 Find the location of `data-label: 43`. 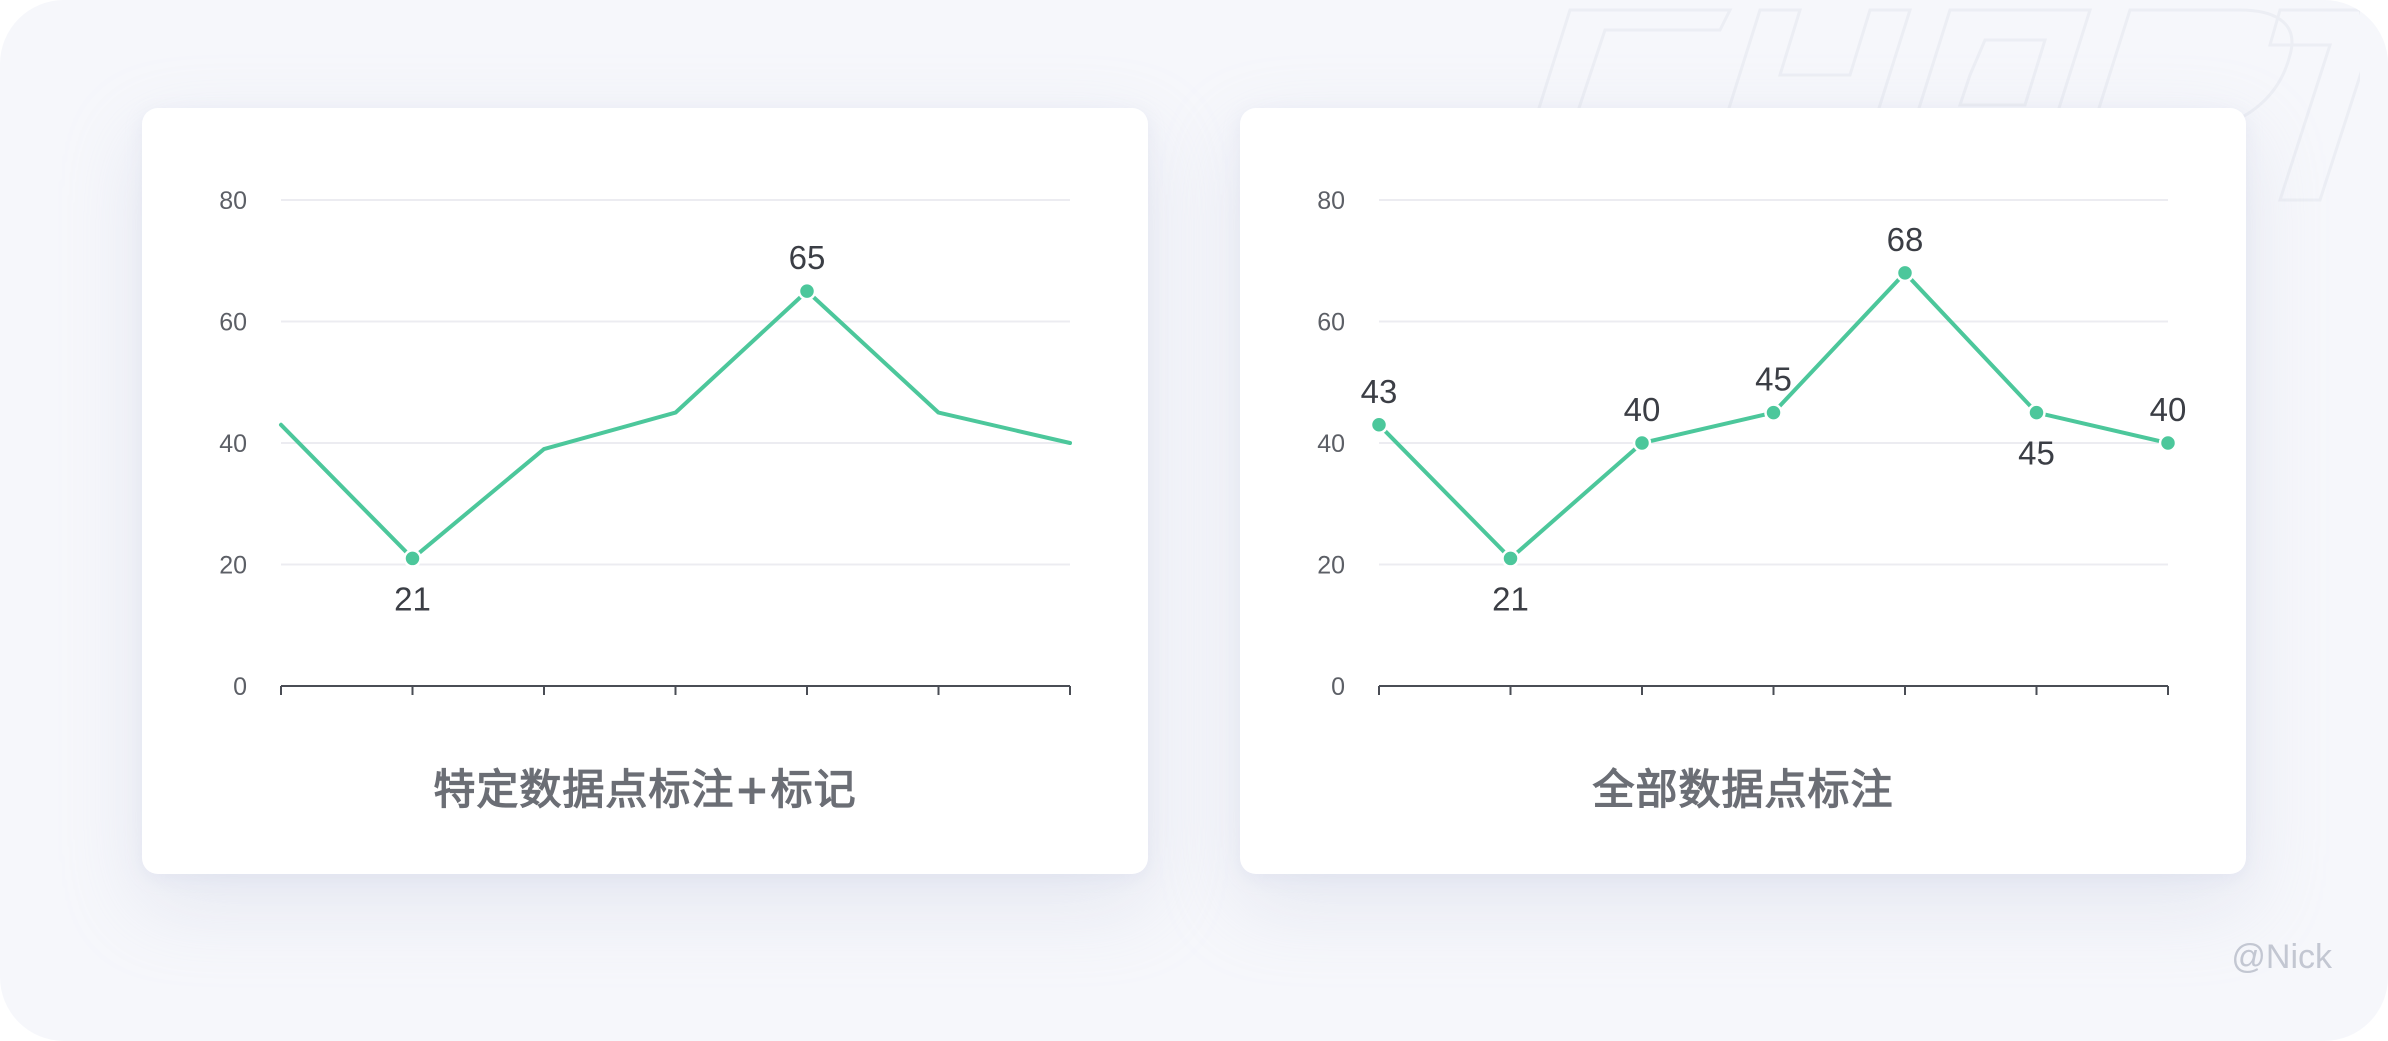

data-label: 43 is located at coordinates (1379, 391).